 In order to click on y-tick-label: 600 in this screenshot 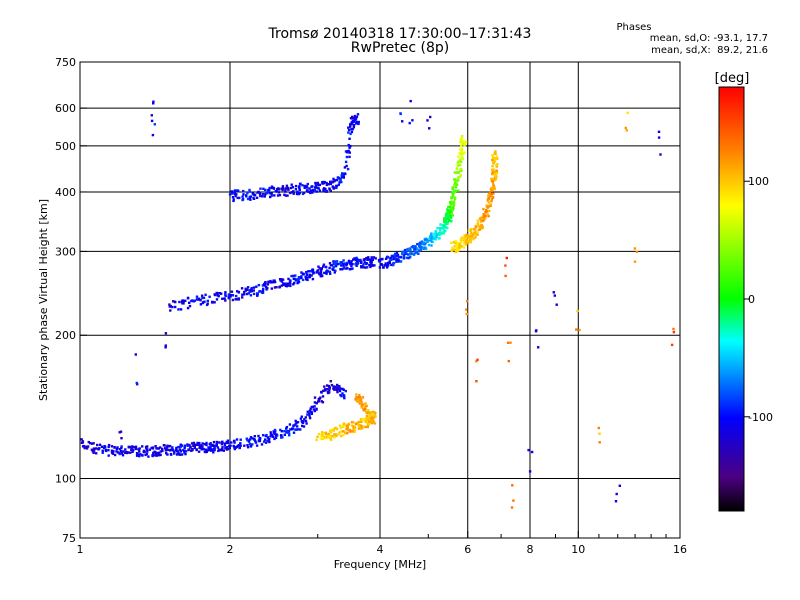, I will do `click(65, 108)`.